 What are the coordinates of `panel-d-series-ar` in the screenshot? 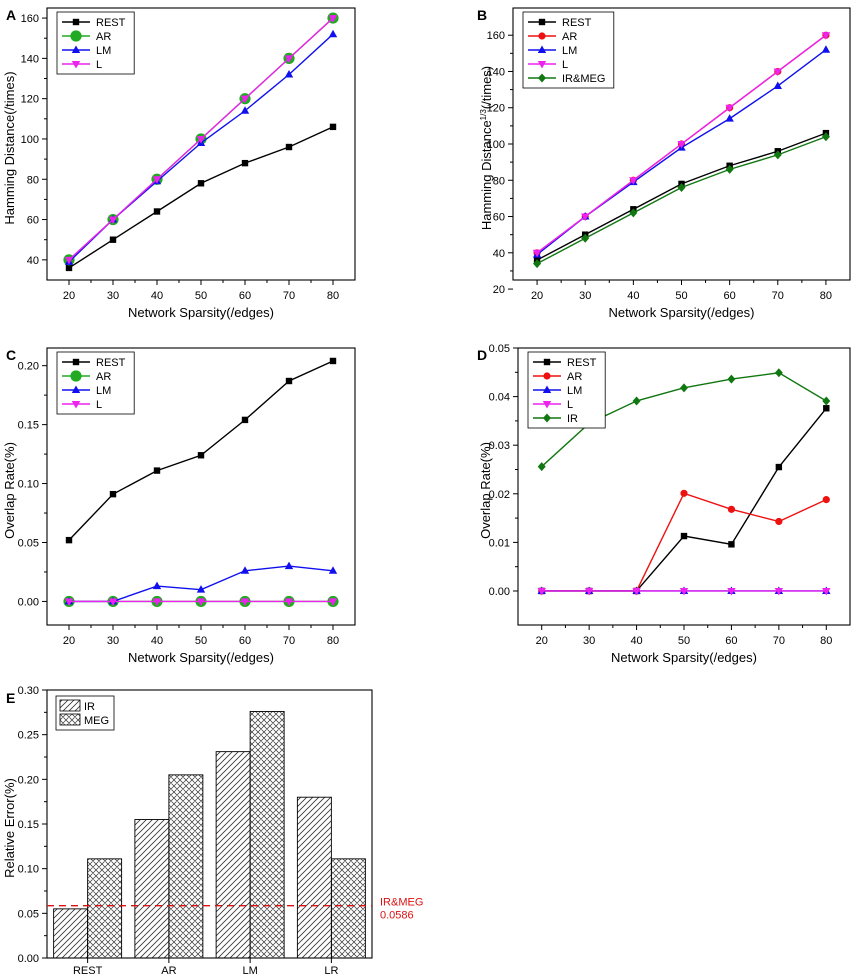 It's located at (684, 542).